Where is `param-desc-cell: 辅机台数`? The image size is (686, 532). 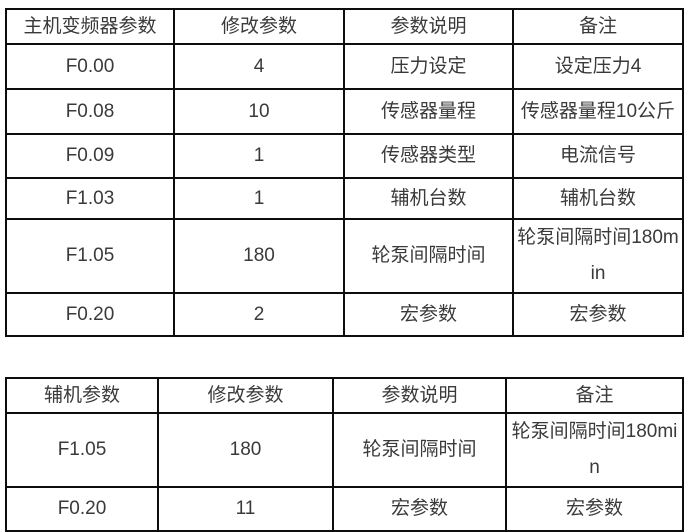 param-desc-cell: 辅机台数 is located at coordinates (428, 198).